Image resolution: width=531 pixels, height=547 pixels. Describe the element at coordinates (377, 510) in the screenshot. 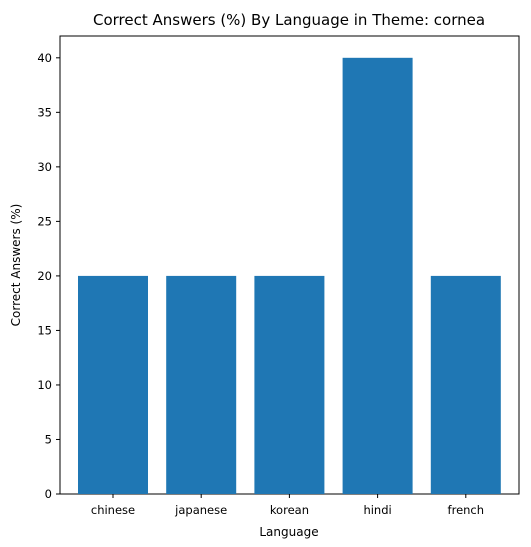

I see `x-tick-label: hindi` at that location.